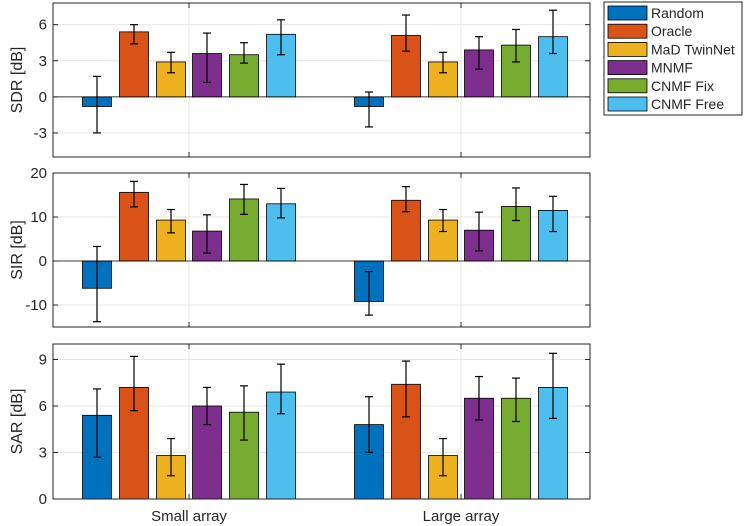 This screenshot has width=747, height=526. I want to click on y-tick-label: 9, so click(43, 360).